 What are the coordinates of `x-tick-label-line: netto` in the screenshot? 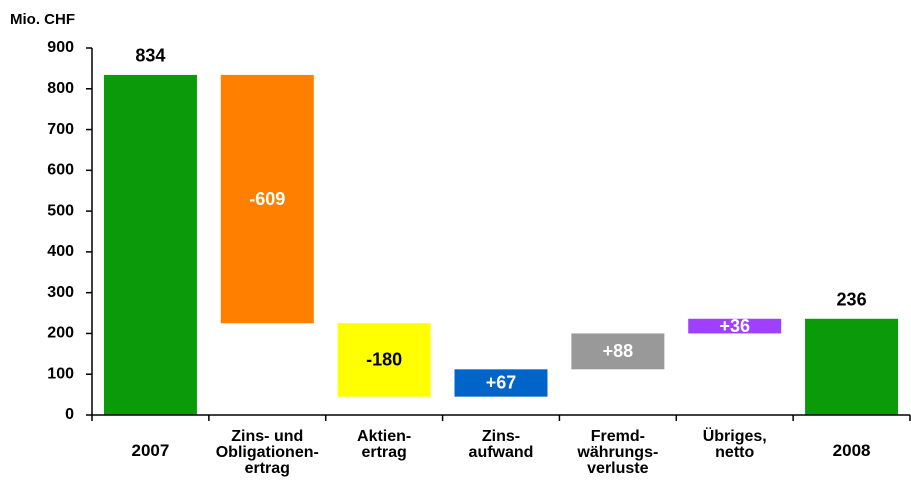 It's located at (734, 452).